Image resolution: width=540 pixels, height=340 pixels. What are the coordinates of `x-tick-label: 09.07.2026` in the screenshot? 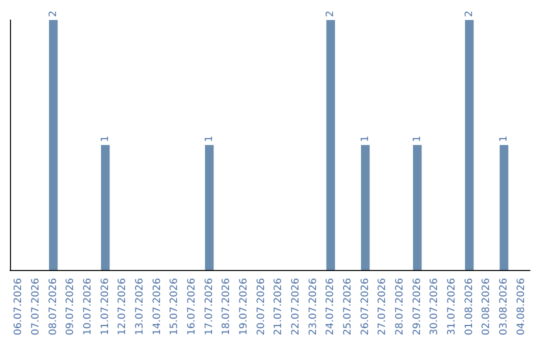 It's located at (70, 307).